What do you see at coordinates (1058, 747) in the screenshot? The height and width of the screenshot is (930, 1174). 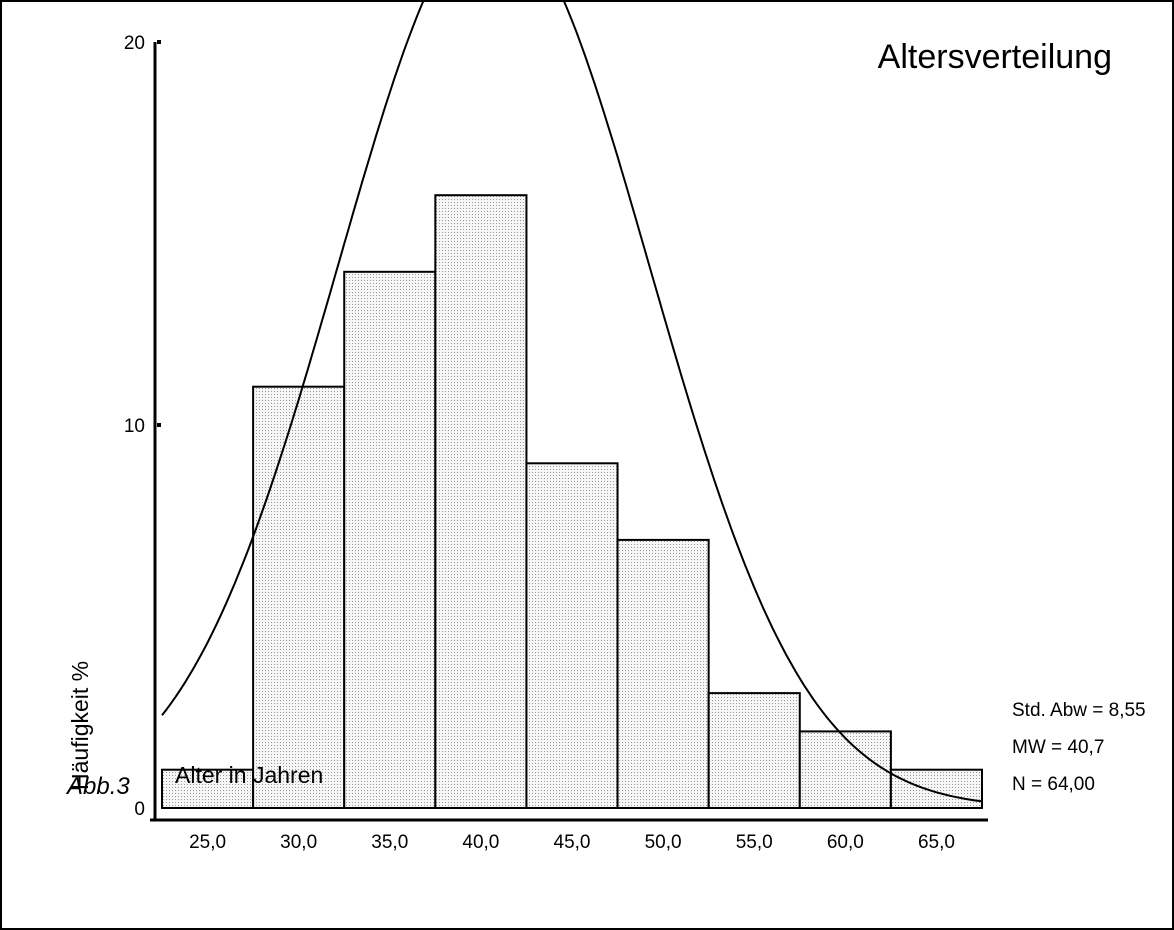 I see `stat-mw: MW = 40,7` at bounding box center [1058, 747].